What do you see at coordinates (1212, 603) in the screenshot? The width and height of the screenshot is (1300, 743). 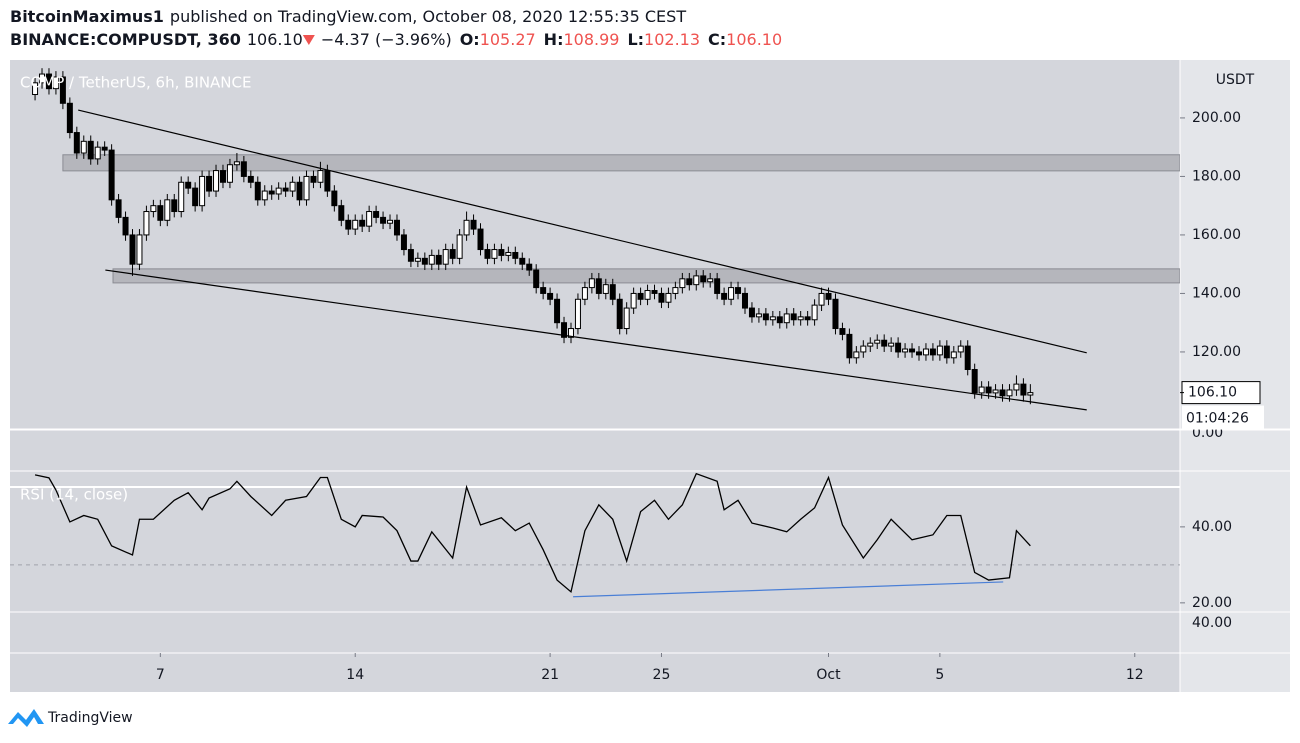 I see `y-tick-label: 20.00` at bounding box center [1212, 603].